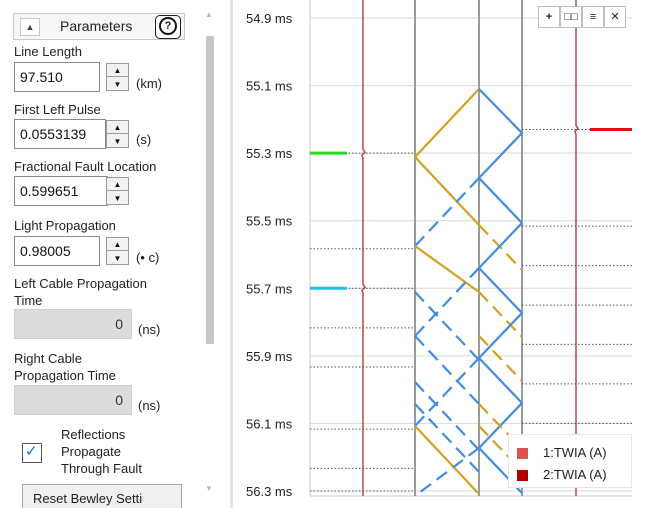 The image size is (648, 508). Describe the element at coordinates (231, 254) in the screenshot. I see `panel-divider` at that location.